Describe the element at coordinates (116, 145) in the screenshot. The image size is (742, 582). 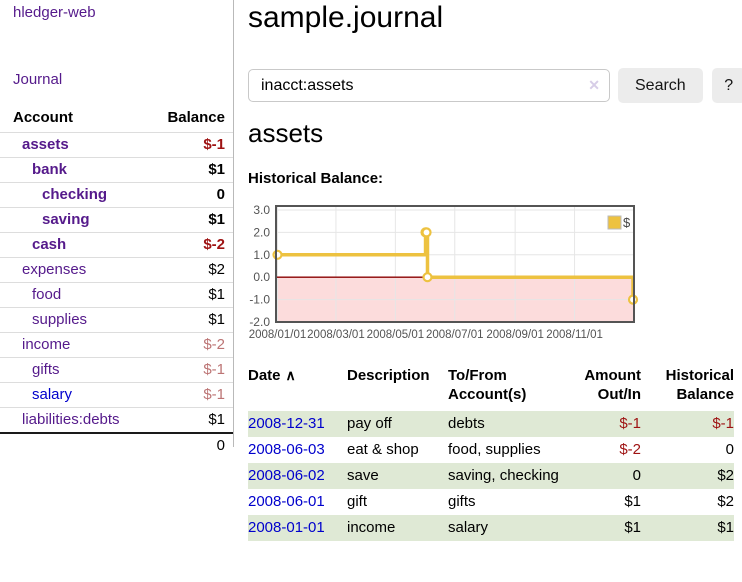
I see `account-row: assets $-1` at that location.